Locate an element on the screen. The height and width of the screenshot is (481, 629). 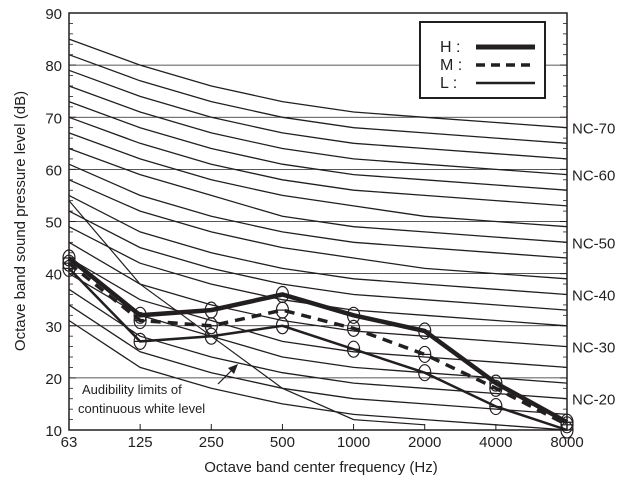
y-tick-label: 40 is located at coordinates (53, 275).